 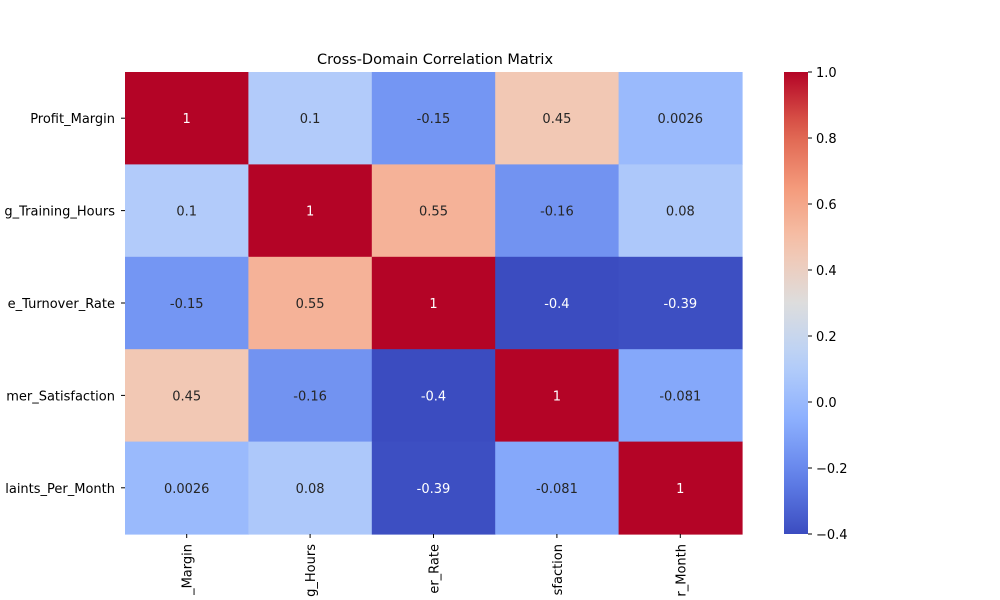 I want to click on row-label: e_Turnover_Rate, so click(x=61, y=304).